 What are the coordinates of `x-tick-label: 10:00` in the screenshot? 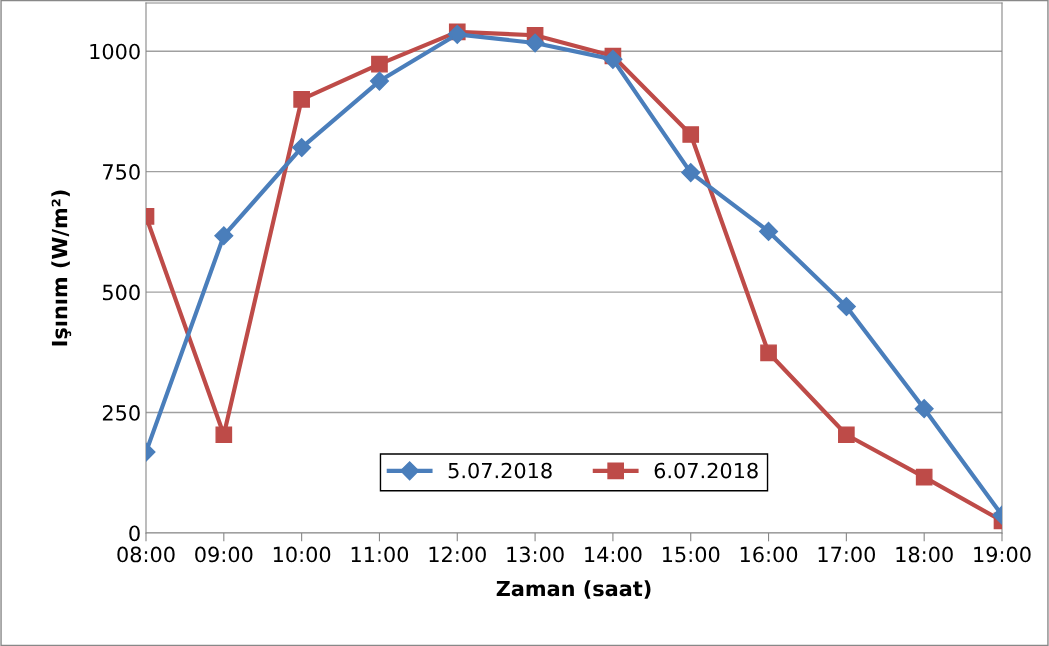 It's located at (302, 554).